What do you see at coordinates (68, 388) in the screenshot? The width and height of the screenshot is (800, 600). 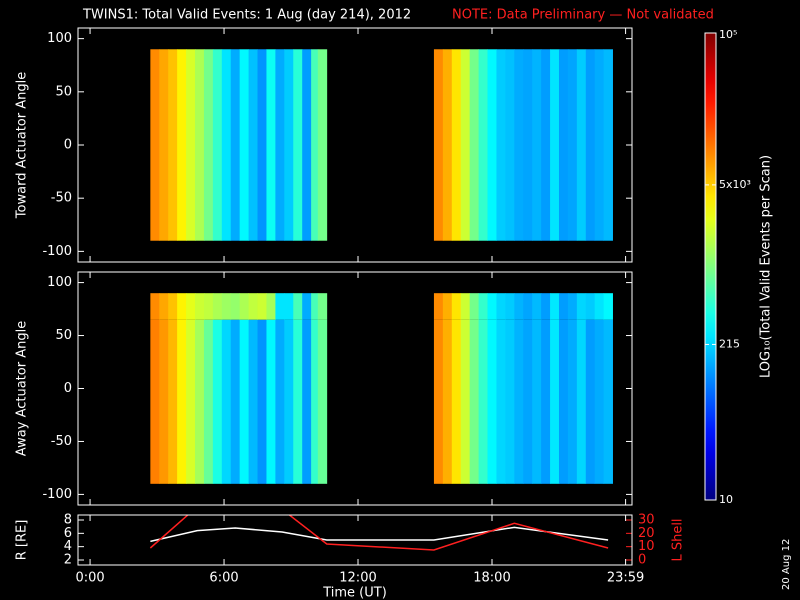 I see `y-tick-label: 0` at bounding box center [68, 388].